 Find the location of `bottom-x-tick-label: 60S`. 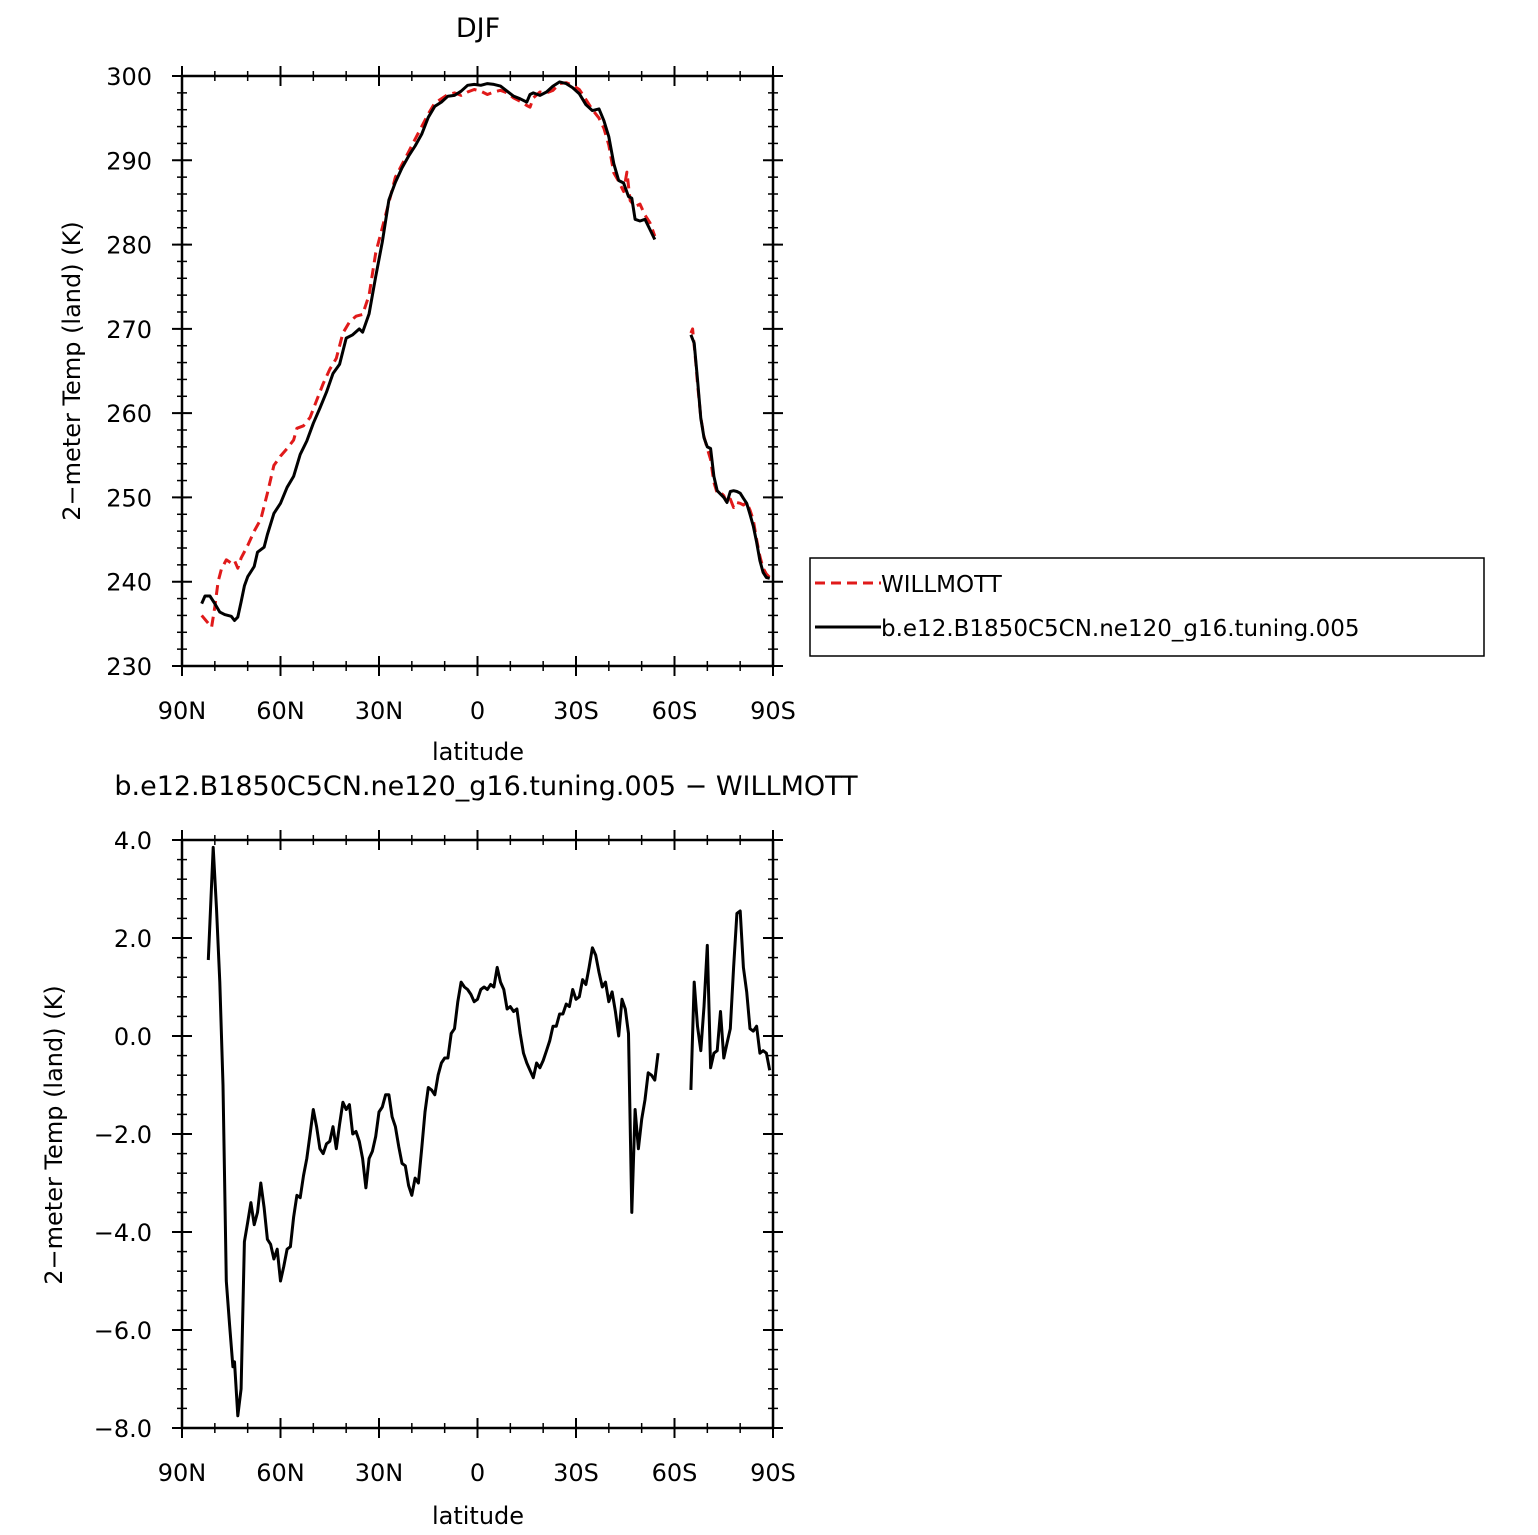

bottom-x-tick-label: 60S is located at coordinates (675, 1473).